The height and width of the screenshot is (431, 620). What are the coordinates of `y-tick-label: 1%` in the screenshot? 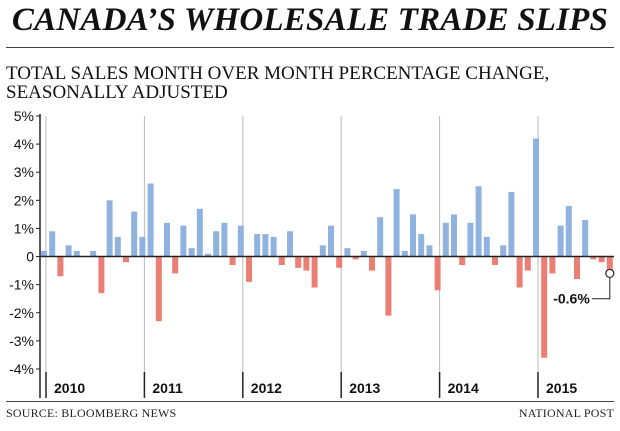 It's located at (24, 228).